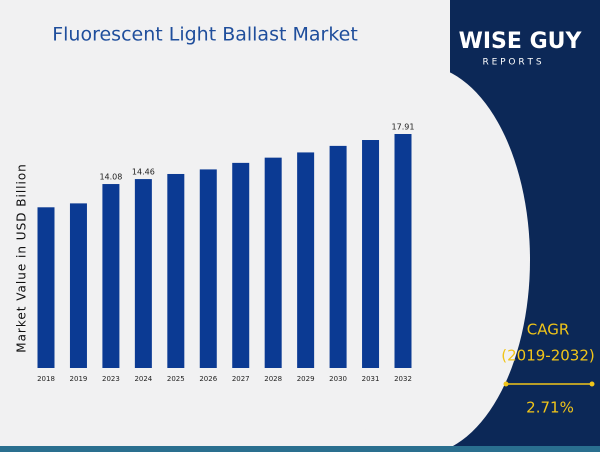 The image size is (600, 452). Describe the element at coordinates (371, 379) in the screenshot. I see `x-tick-label: 2031` at that location.